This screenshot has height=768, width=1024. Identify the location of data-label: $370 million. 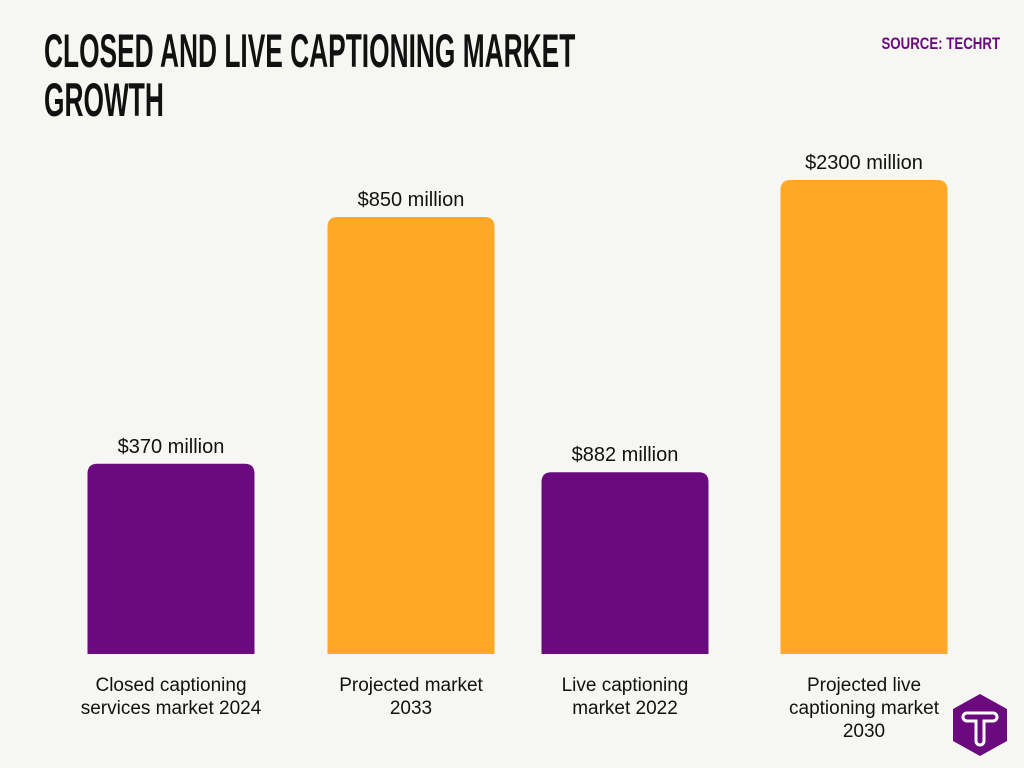
(171, 447).